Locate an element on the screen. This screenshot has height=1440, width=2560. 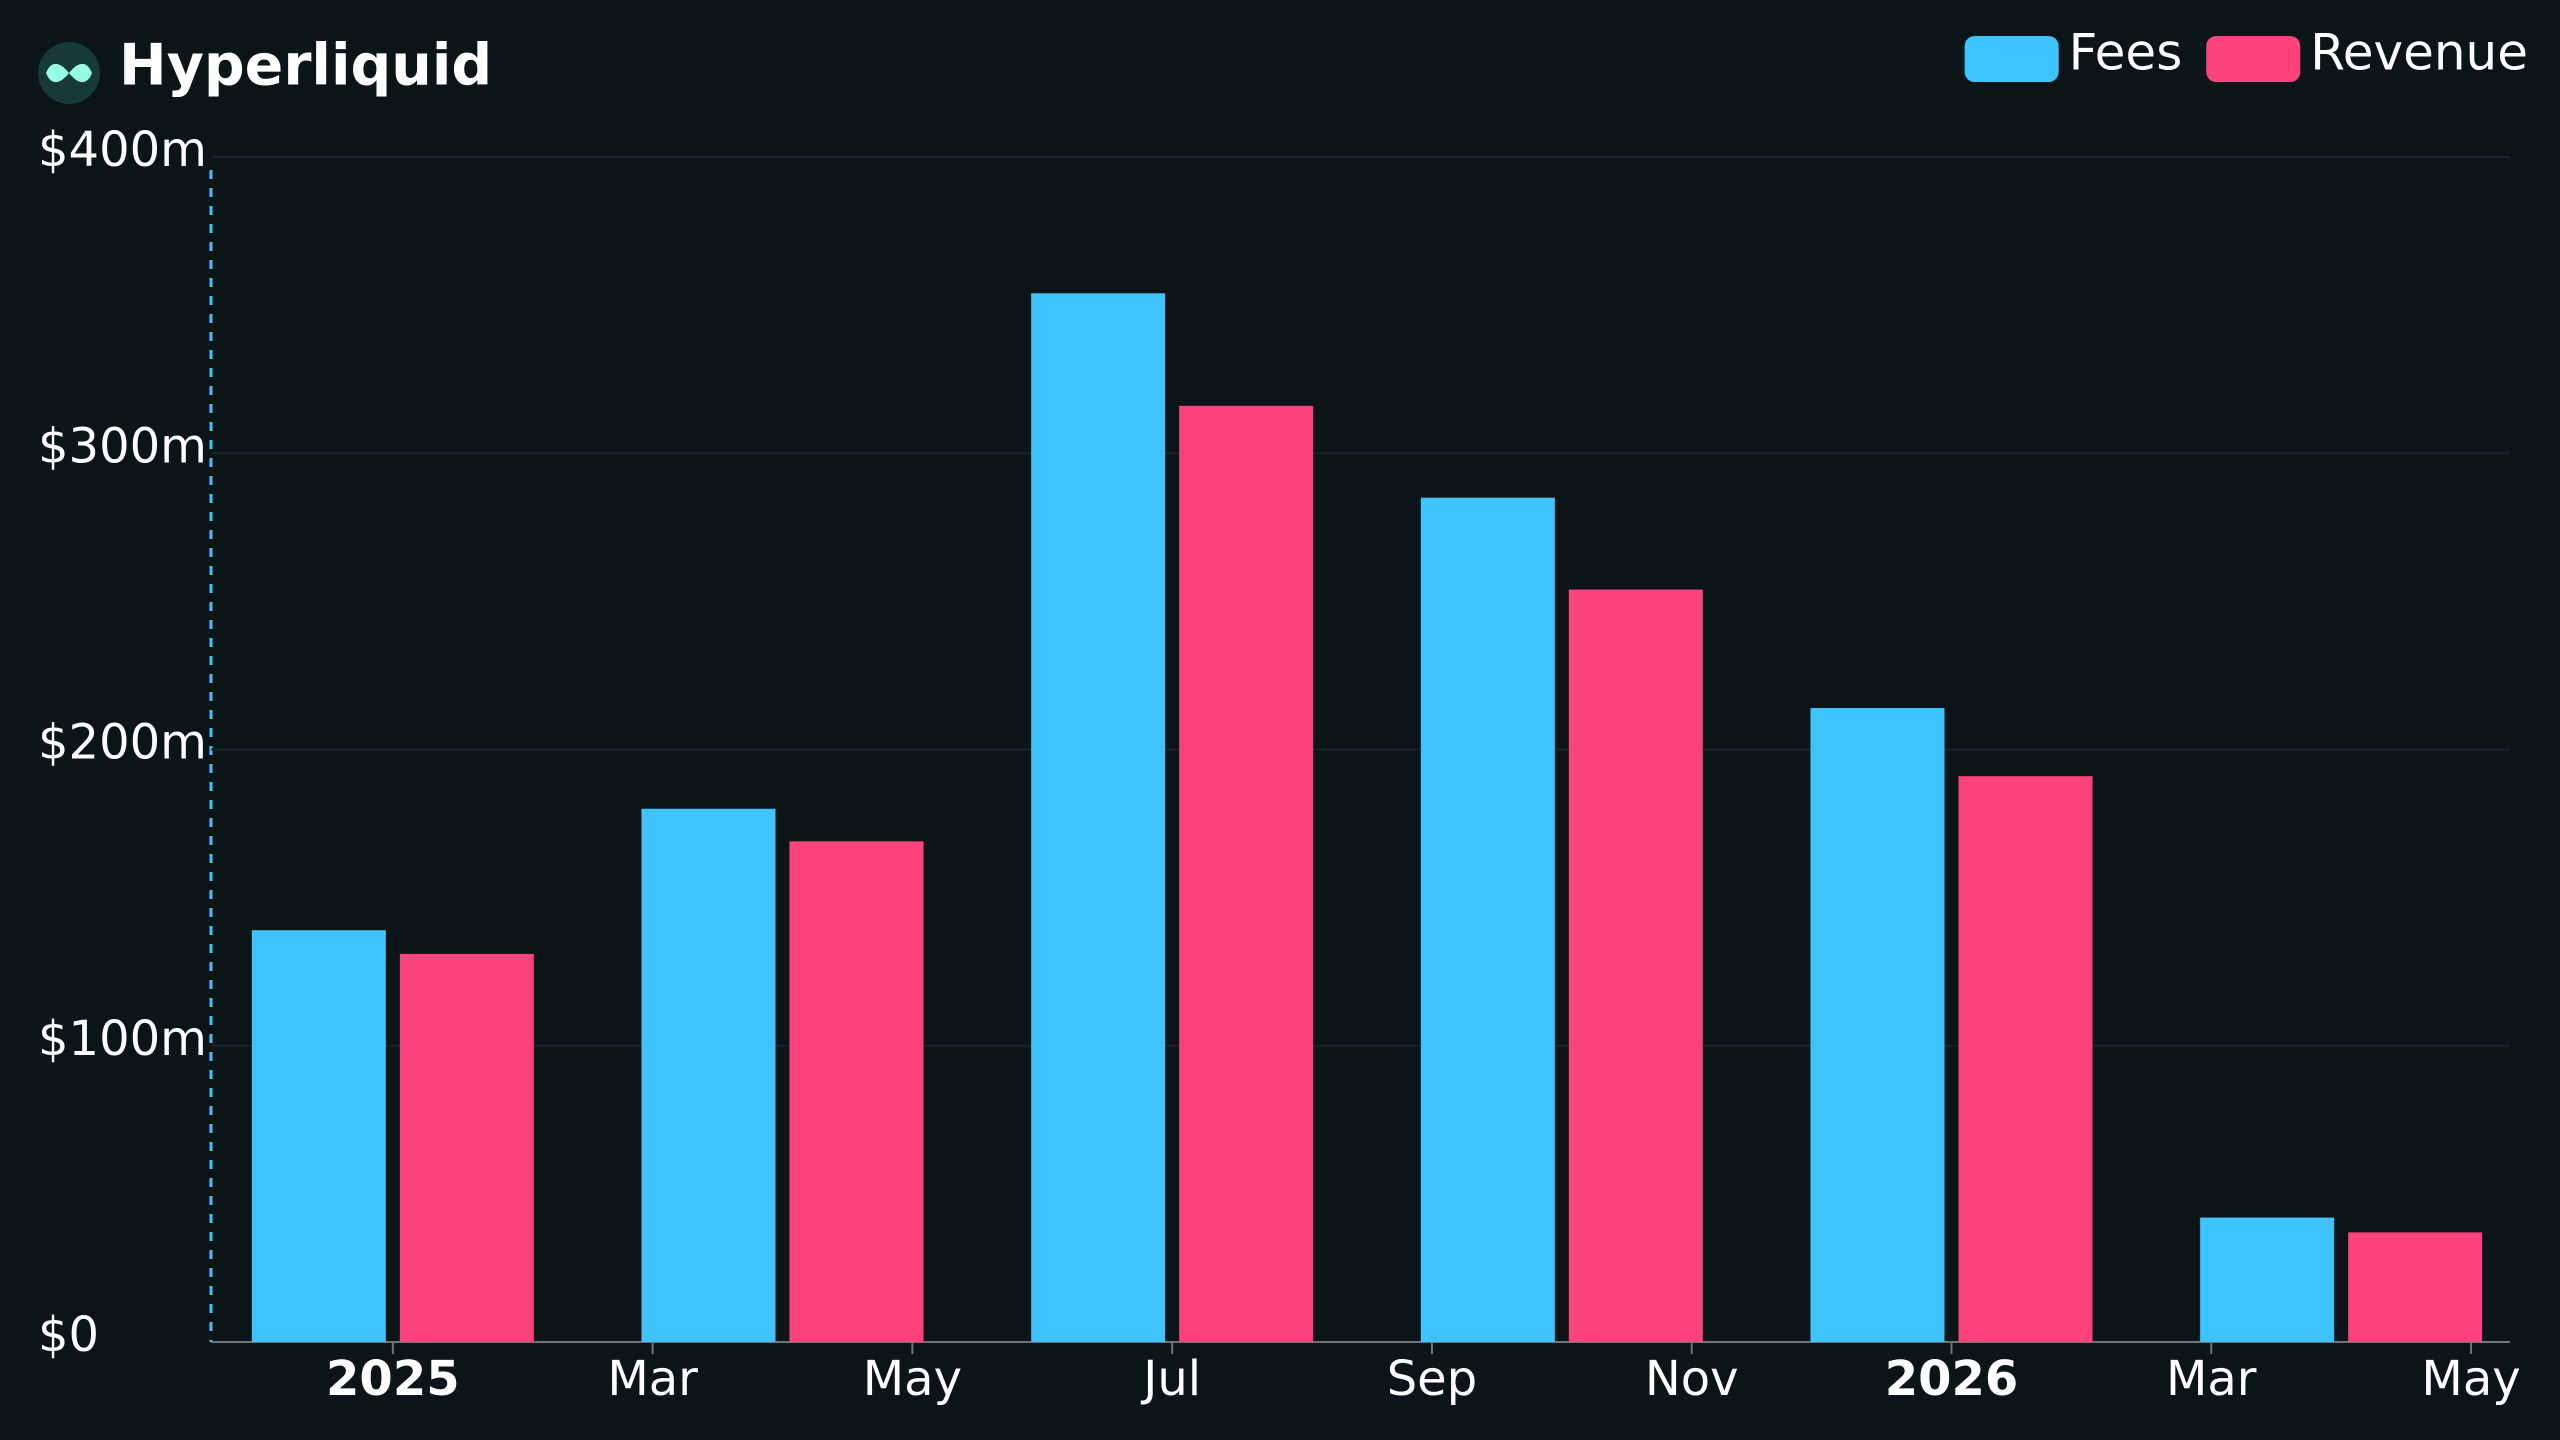
y-tick-label: $200m is located at coordinates (122, 743).